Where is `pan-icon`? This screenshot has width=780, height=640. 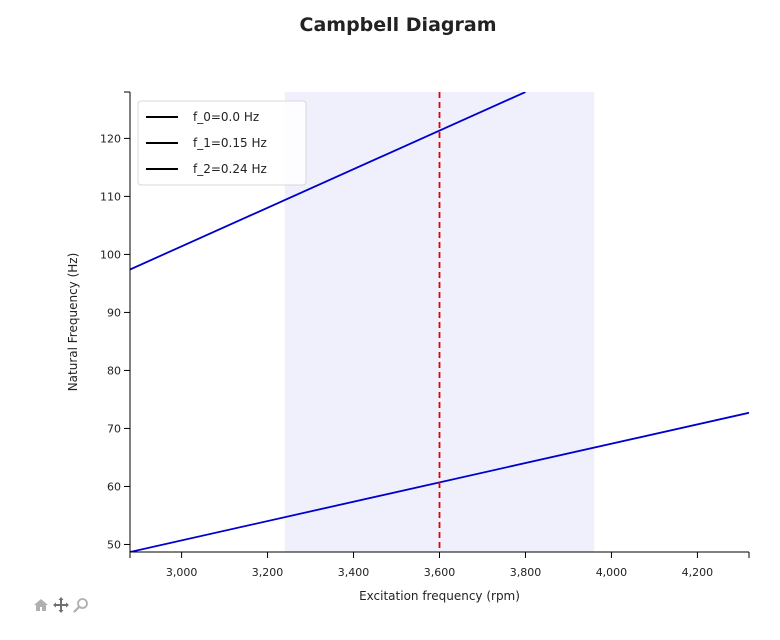
pan-icon is located at coordinates (61, 605).